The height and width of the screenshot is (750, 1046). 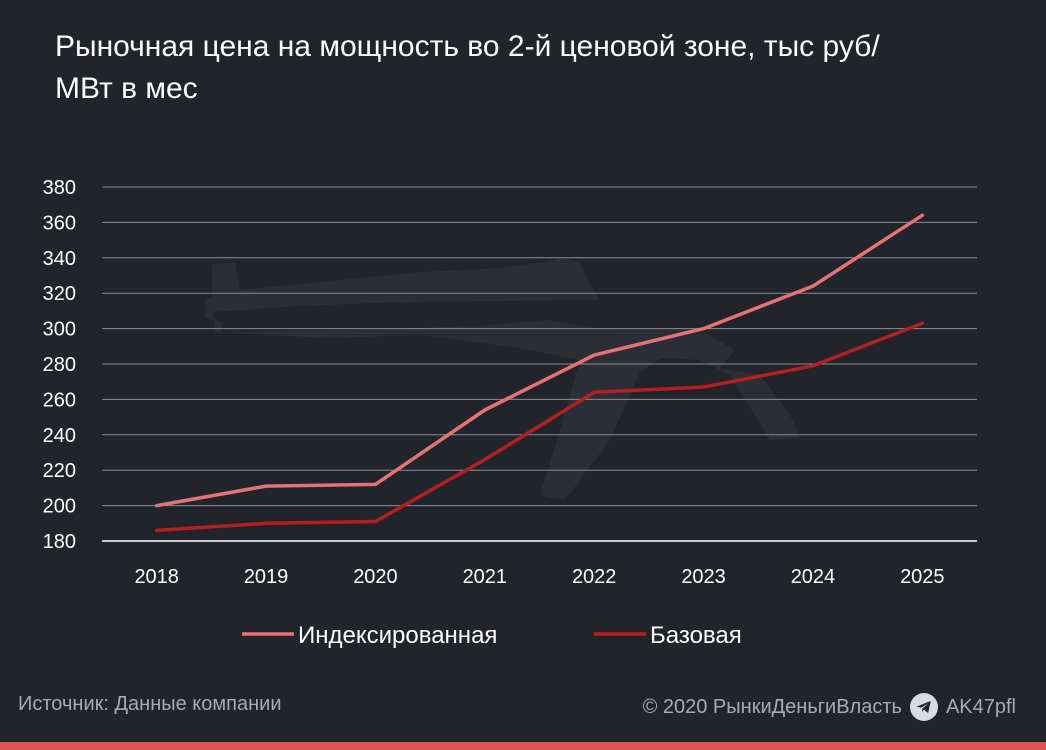 I want to click on y-tick-label: 300, so click(x=59, y=330).